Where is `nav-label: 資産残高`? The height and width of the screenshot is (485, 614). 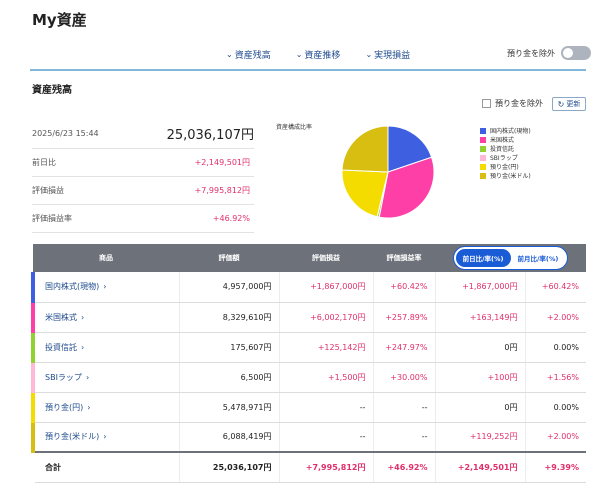
nav-label: 資産残高 is located at coordinates (252, 56).